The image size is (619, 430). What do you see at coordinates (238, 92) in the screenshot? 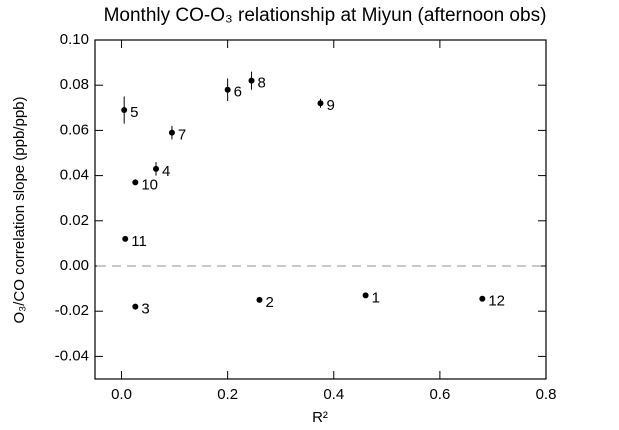
I see `point-label: 6` at bounding box center [238, 92].